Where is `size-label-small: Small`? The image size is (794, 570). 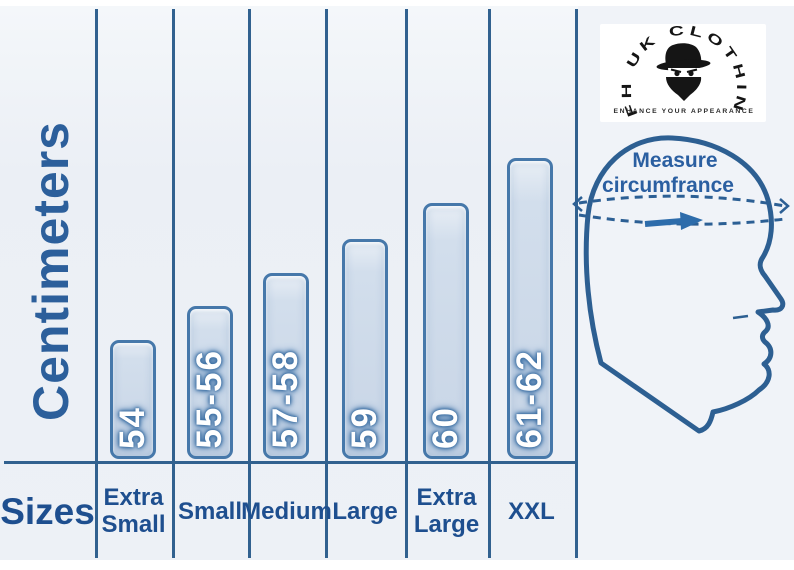
size-label-small: Small is located at coordinates (210, 511).